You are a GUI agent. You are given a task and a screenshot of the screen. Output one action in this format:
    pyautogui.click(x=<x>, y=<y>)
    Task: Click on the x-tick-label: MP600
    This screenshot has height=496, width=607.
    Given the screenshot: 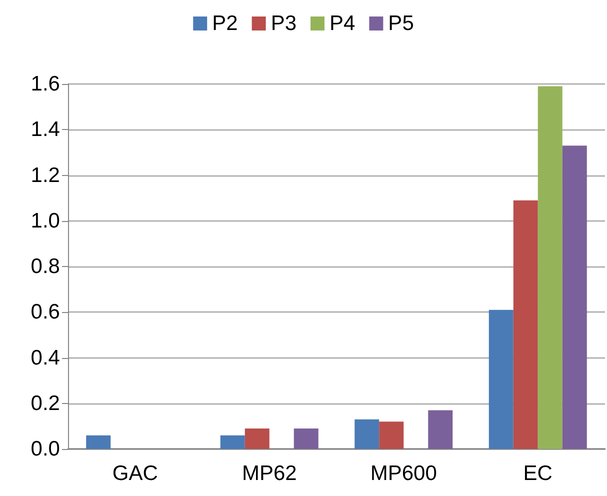 What is the action you would take?
    pyautogui.click(x=403, y=473)
    